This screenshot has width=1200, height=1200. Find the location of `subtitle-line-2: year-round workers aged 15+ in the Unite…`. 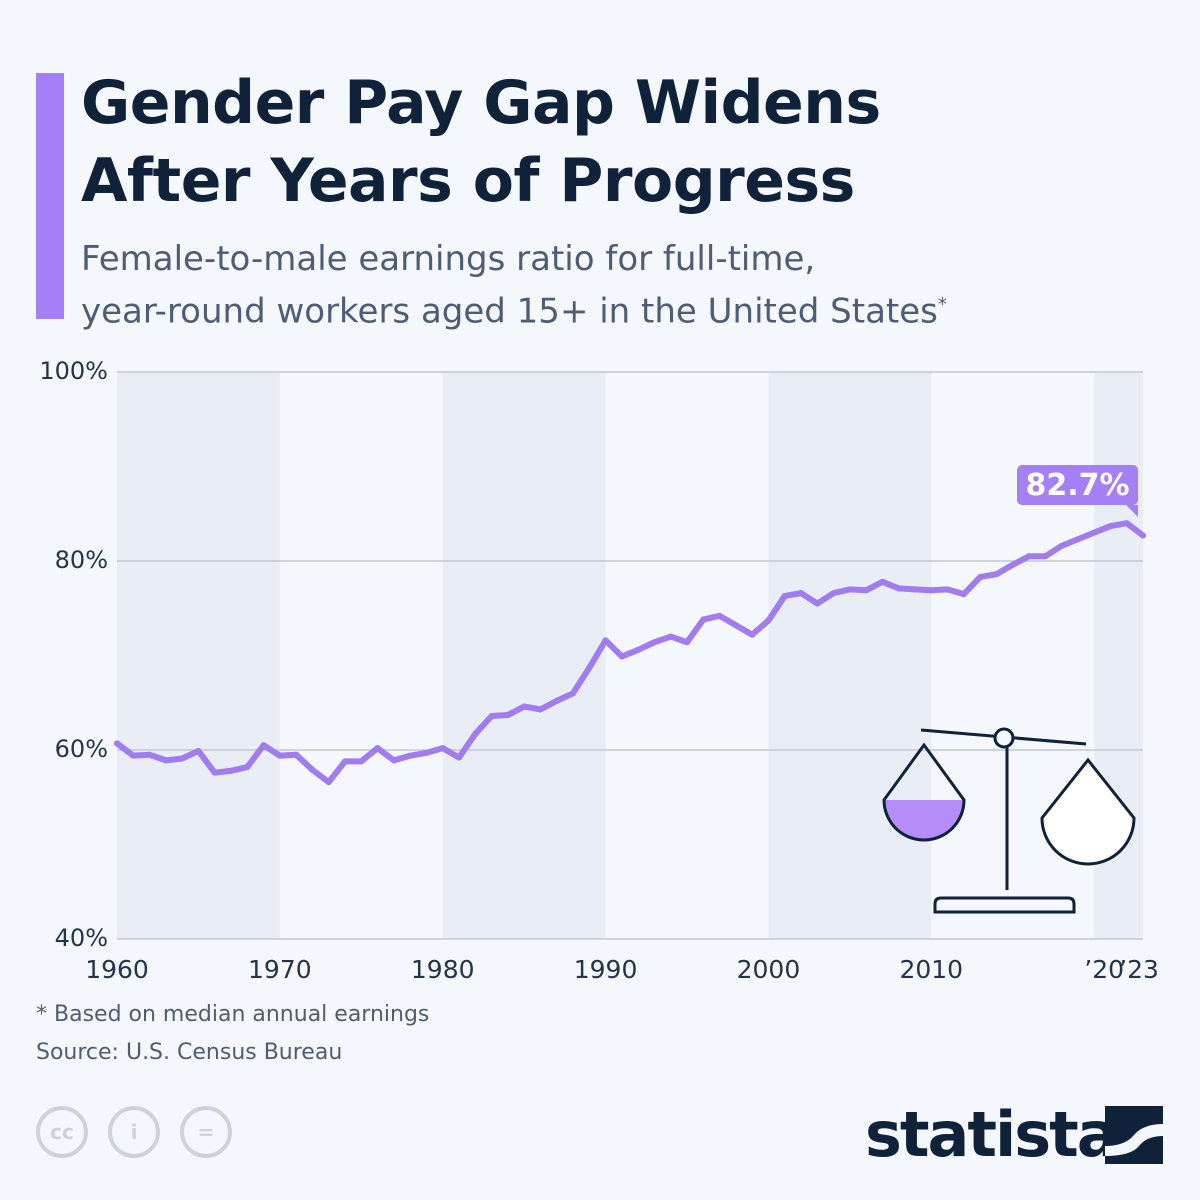

subtitle-line-2: year-round workers aged 15+ in the Unite… is located at coordinates (509, 311).